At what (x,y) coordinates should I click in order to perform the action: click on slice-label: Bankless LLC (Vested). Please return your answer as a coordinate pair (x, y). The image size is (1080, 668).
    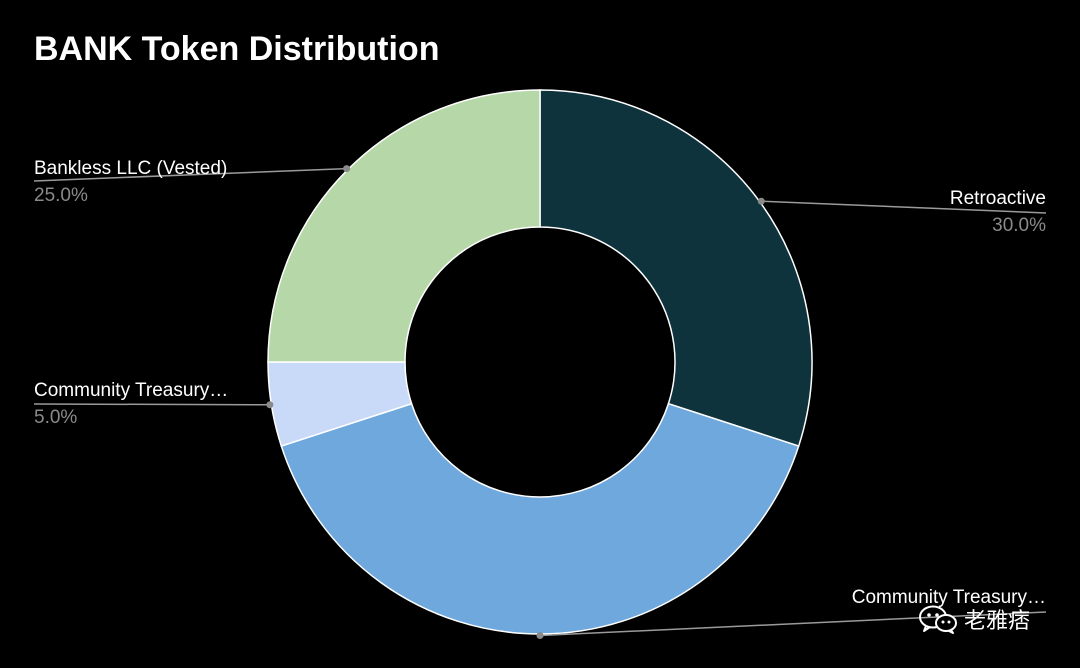
    Looking at the image, I should click on (130, 168).